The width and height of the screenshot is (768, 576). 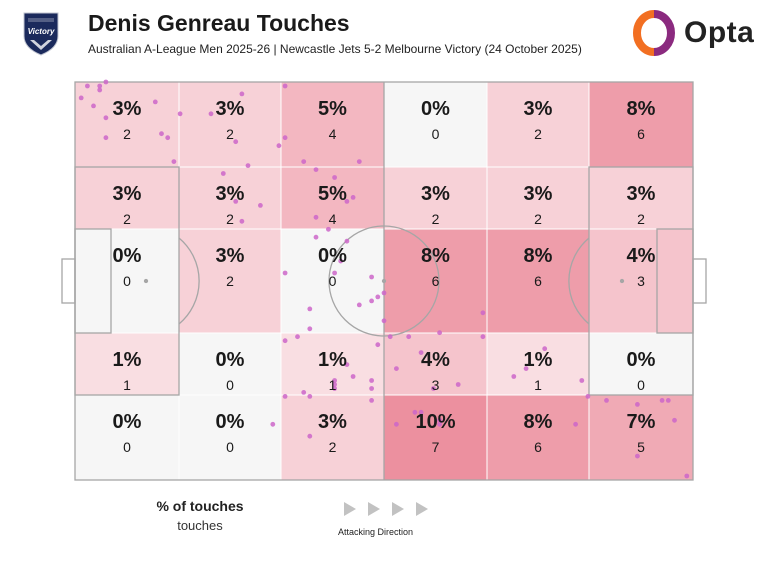 I want to click on heat-cell-r5-c4, so click(x=435, y=437).